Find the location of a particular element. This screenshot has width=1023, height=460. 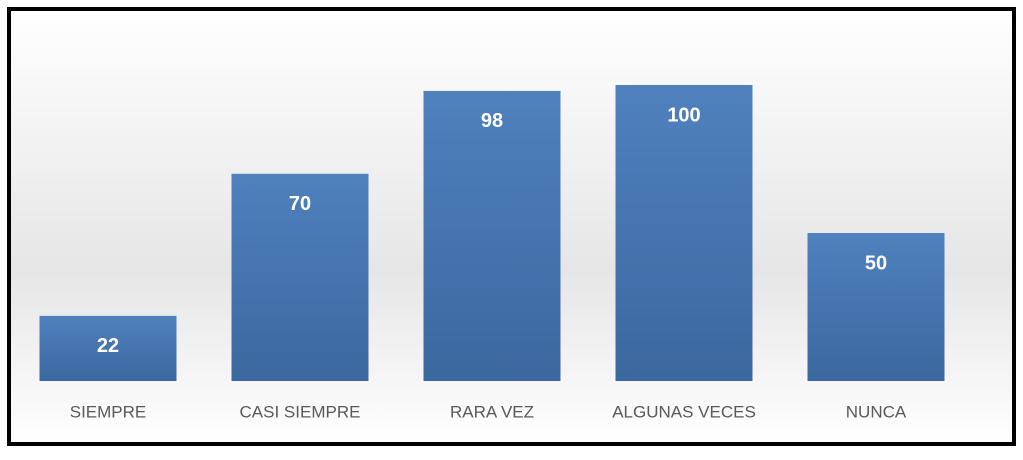

x-tick-label: CASI SIEMPRE is located at coordinates (300, 411).